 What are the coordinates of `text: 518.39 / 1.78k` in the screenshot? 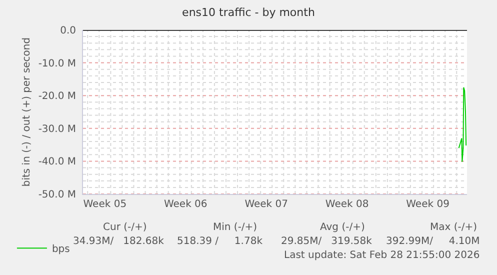 It's located at (220, 241).